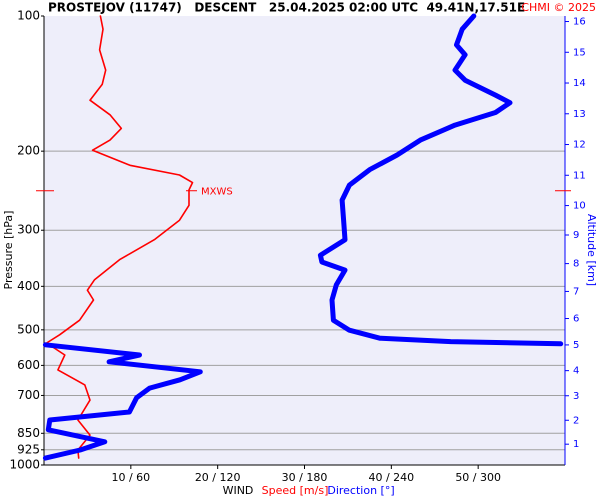  What do you see at coordinates (218, 477) in the screenshot?
I see `x-tick-label: 20 / 120` at bounding box center [218, 477].